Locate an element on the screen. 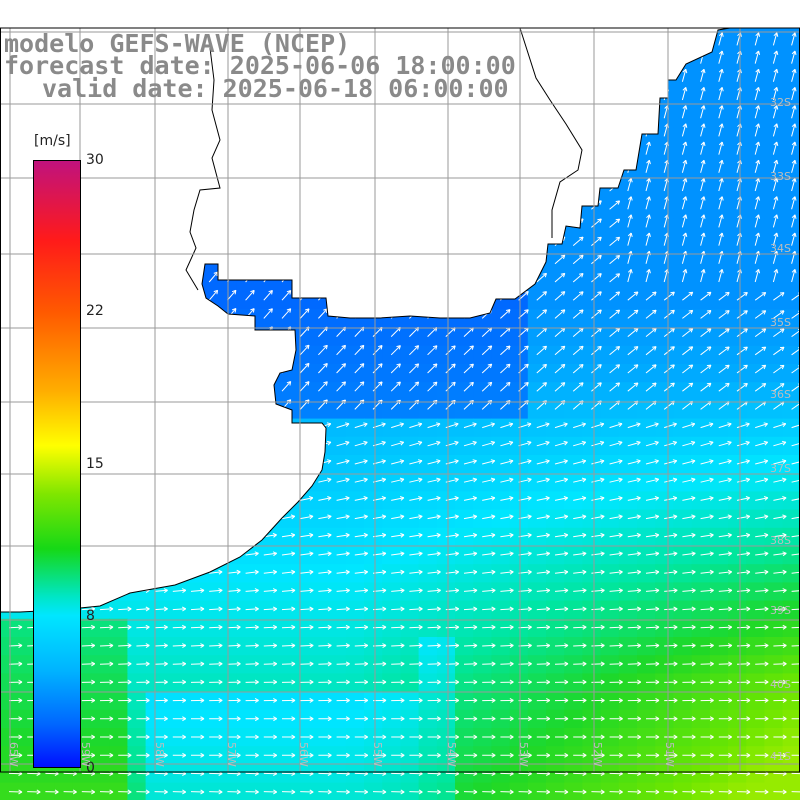 This screenshot has width=800, height=800. latitude-label: 32S is located at coordinates (780, 102).